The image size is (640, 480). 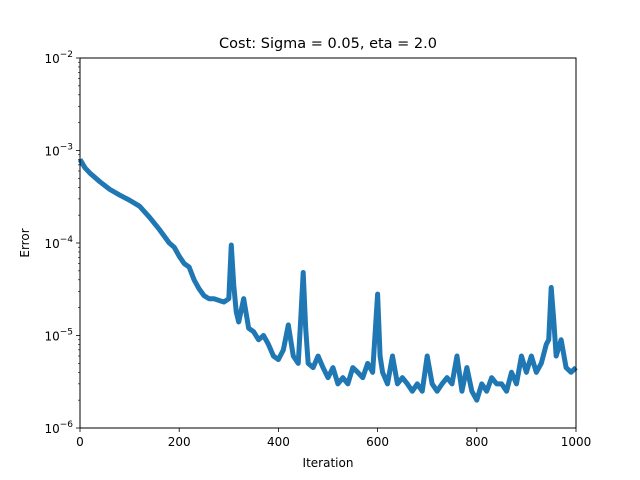 I want to click on y-tick-label: 10⁻⁵, so click(x=58, y=336).